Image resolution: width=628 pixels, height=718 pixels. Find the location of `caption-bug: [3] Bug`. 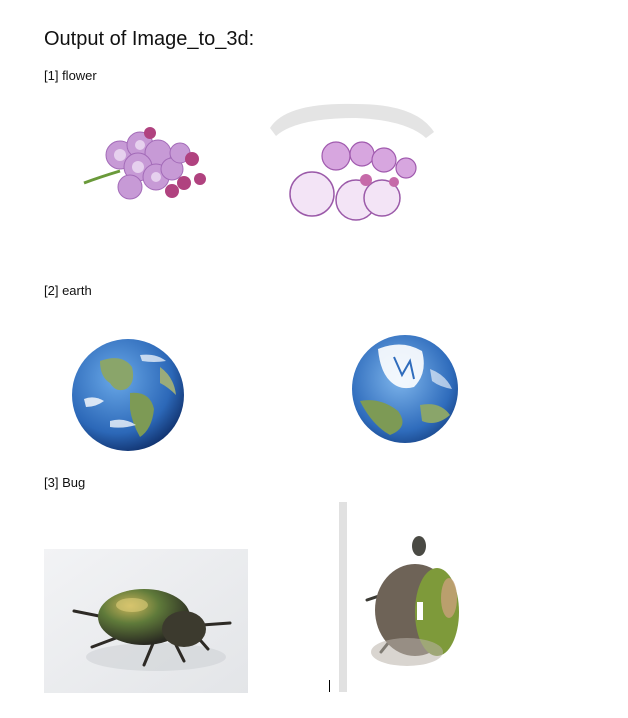

caption-bug: [3] Bug is located at coordinates (65, 482).